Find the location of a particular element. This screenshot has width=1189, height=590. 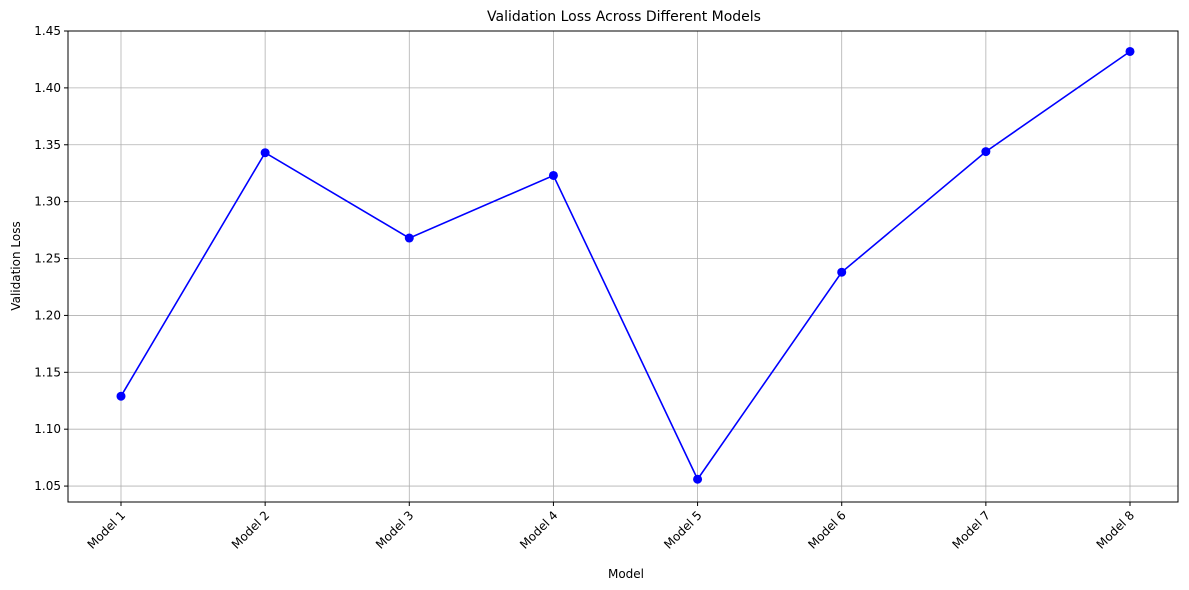

y-tick-label: 1.35 is located at coordinates (47, 145).